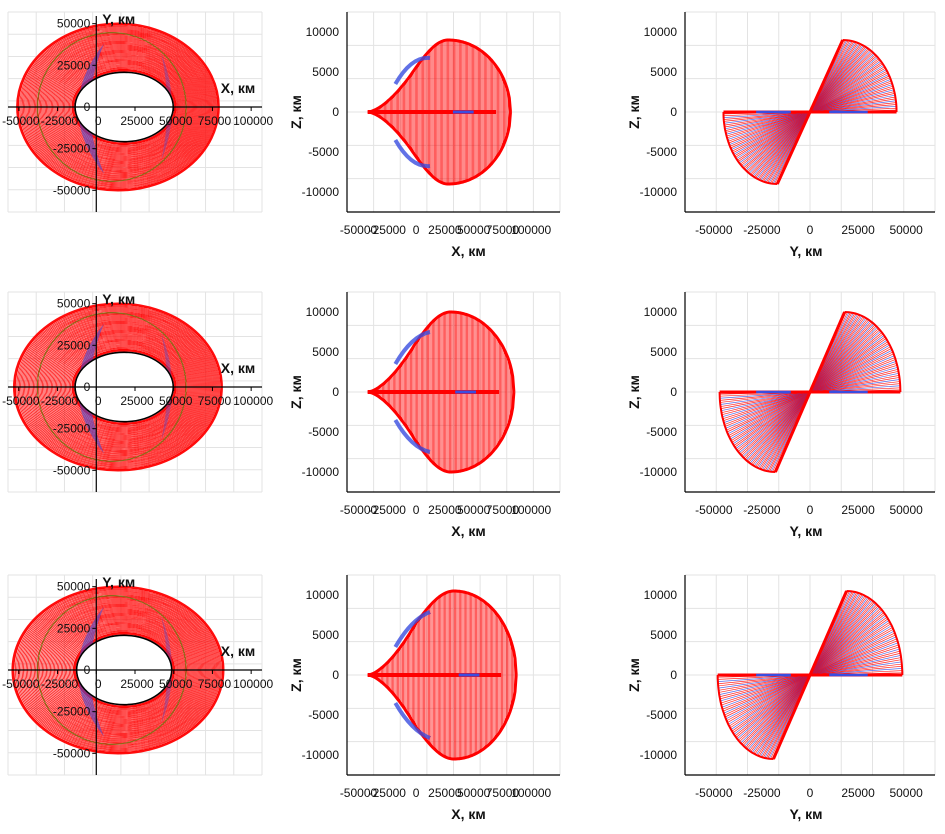 This screenshot has height=834, width=945. Describe the element at coordinates (74, 65) in the screenshot. I see `y-tick-label: 25000` at that location.